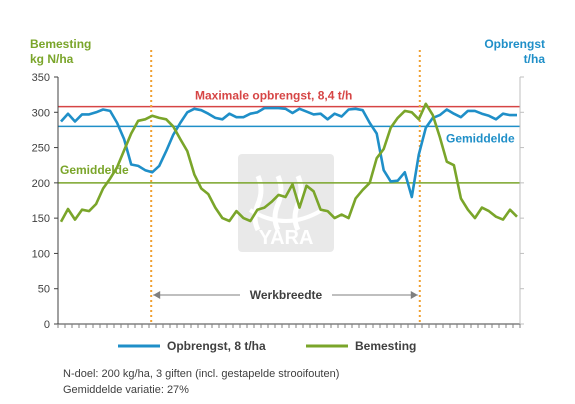  Describe the element at coordinates (41, 219) in the screenshot. I see `left-tick-label: 150` at that location.